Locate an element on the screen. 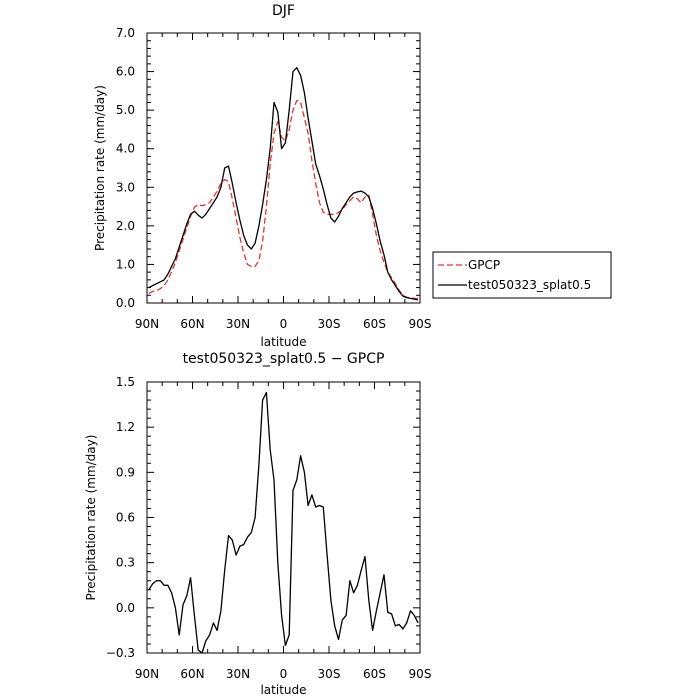 The height and width of the screenshot is (700, 700). chart-title: DJF is located at coordinates (283, 11).